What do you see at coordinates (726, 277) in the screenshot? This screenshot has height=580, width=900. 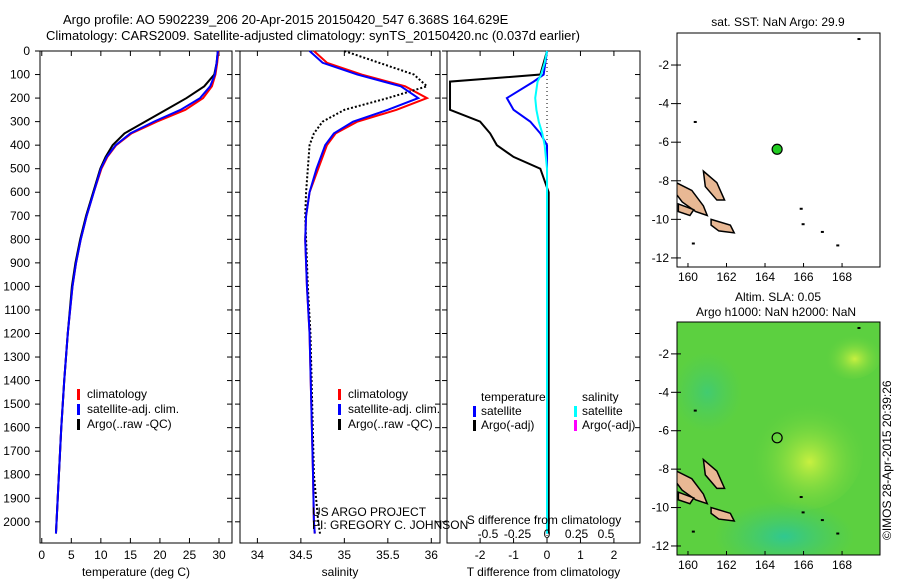 I see `x-tick-label: 162` at bounding box center [726, 277].